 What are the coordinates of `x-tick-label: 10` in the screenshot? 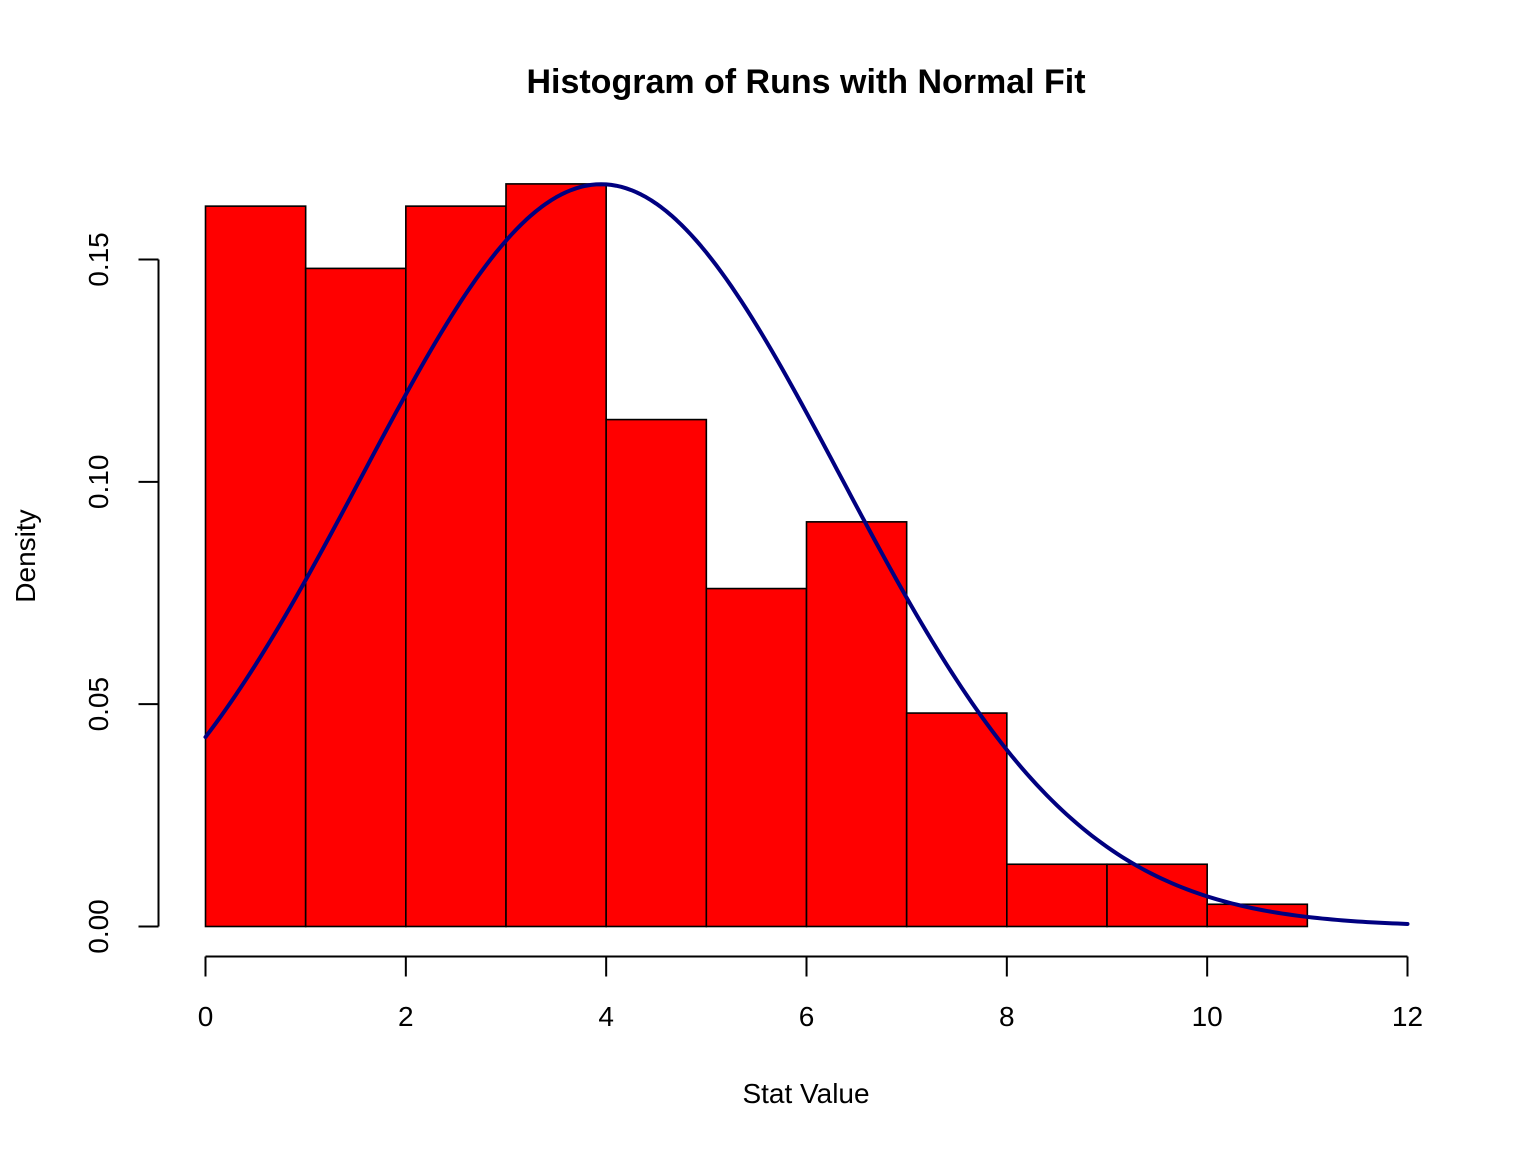 It's located at (1207, 1016).